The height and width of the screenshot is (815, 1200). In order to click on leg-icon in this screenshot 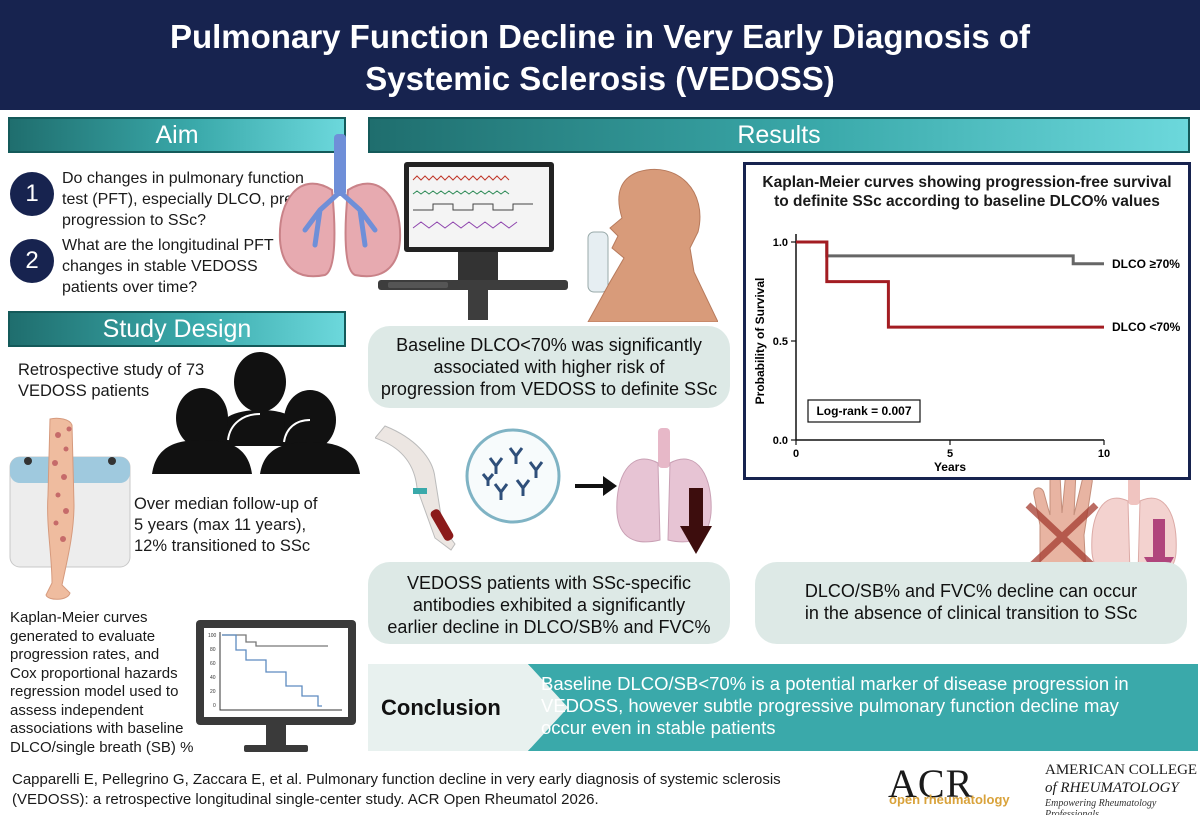, I will do `click(60, 508)`.